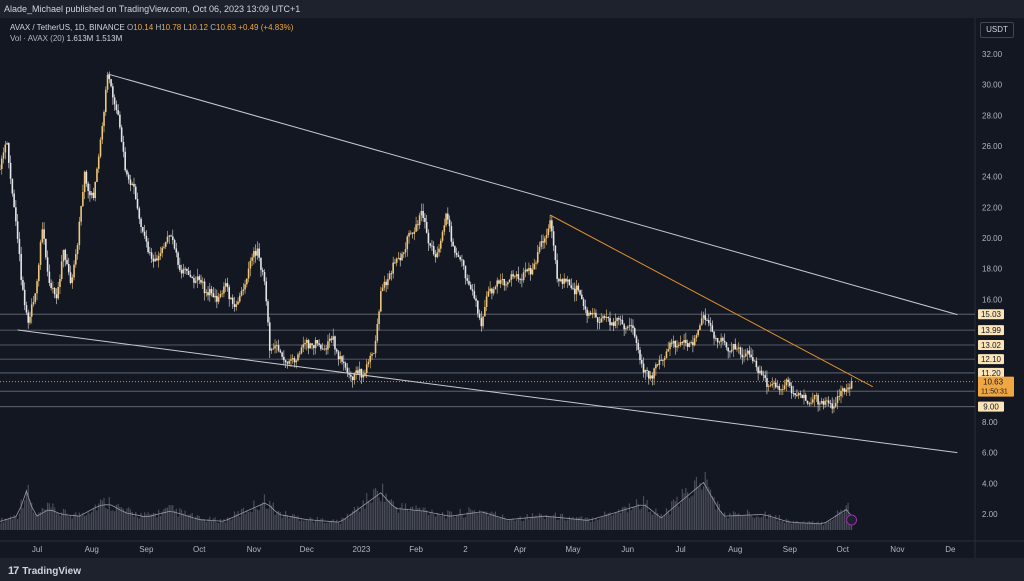 Image resolution: width=1024 pixels, height=581 pixels. I want to click on close-value: 10.63, so click(226, 27).